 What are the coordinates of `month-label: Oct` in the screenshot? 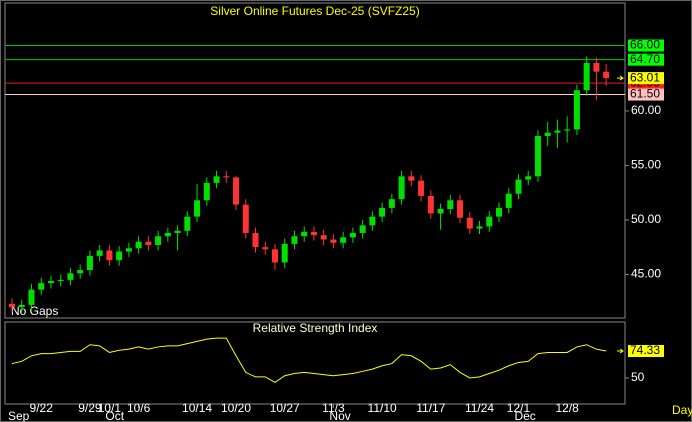 It's located at (114, 415).